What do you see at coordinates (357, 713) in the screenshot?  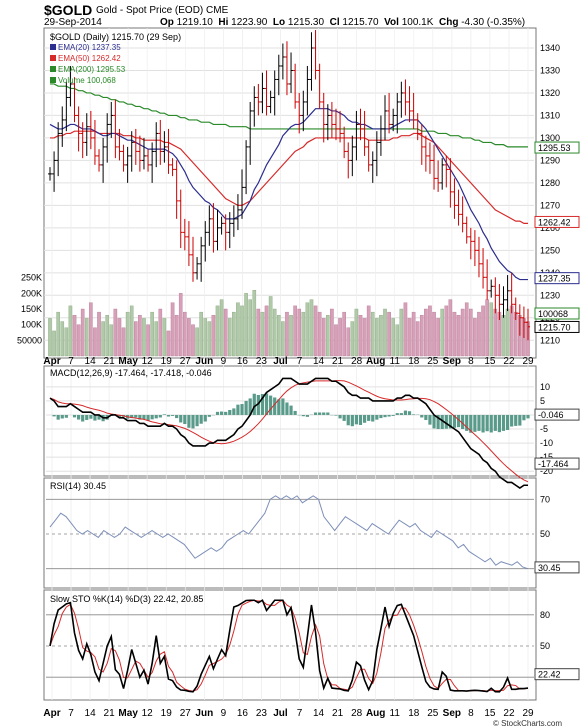 I see `bottom-x-tick: 28` at bounding box center [357, 713].